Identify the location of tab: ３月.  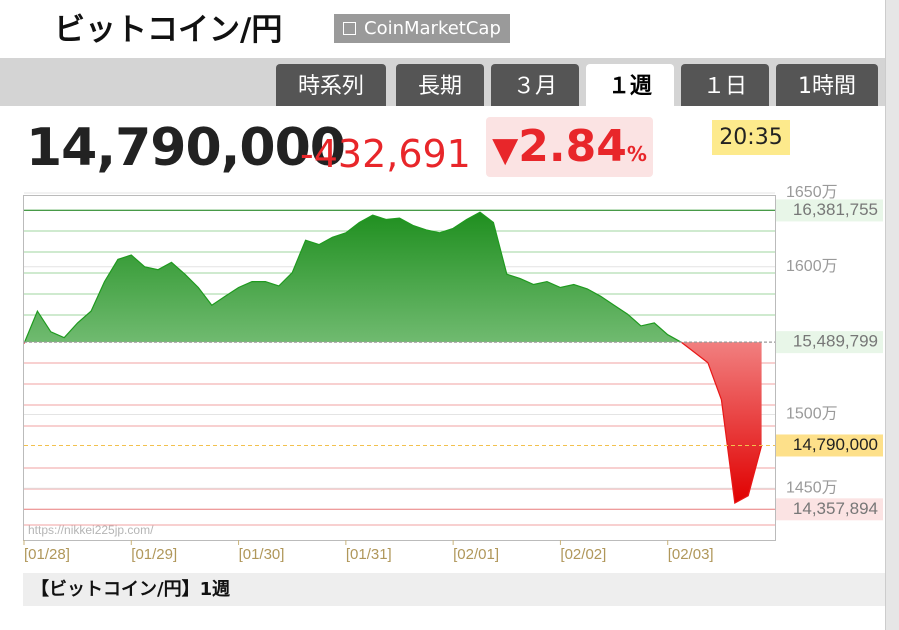
(535, 85).